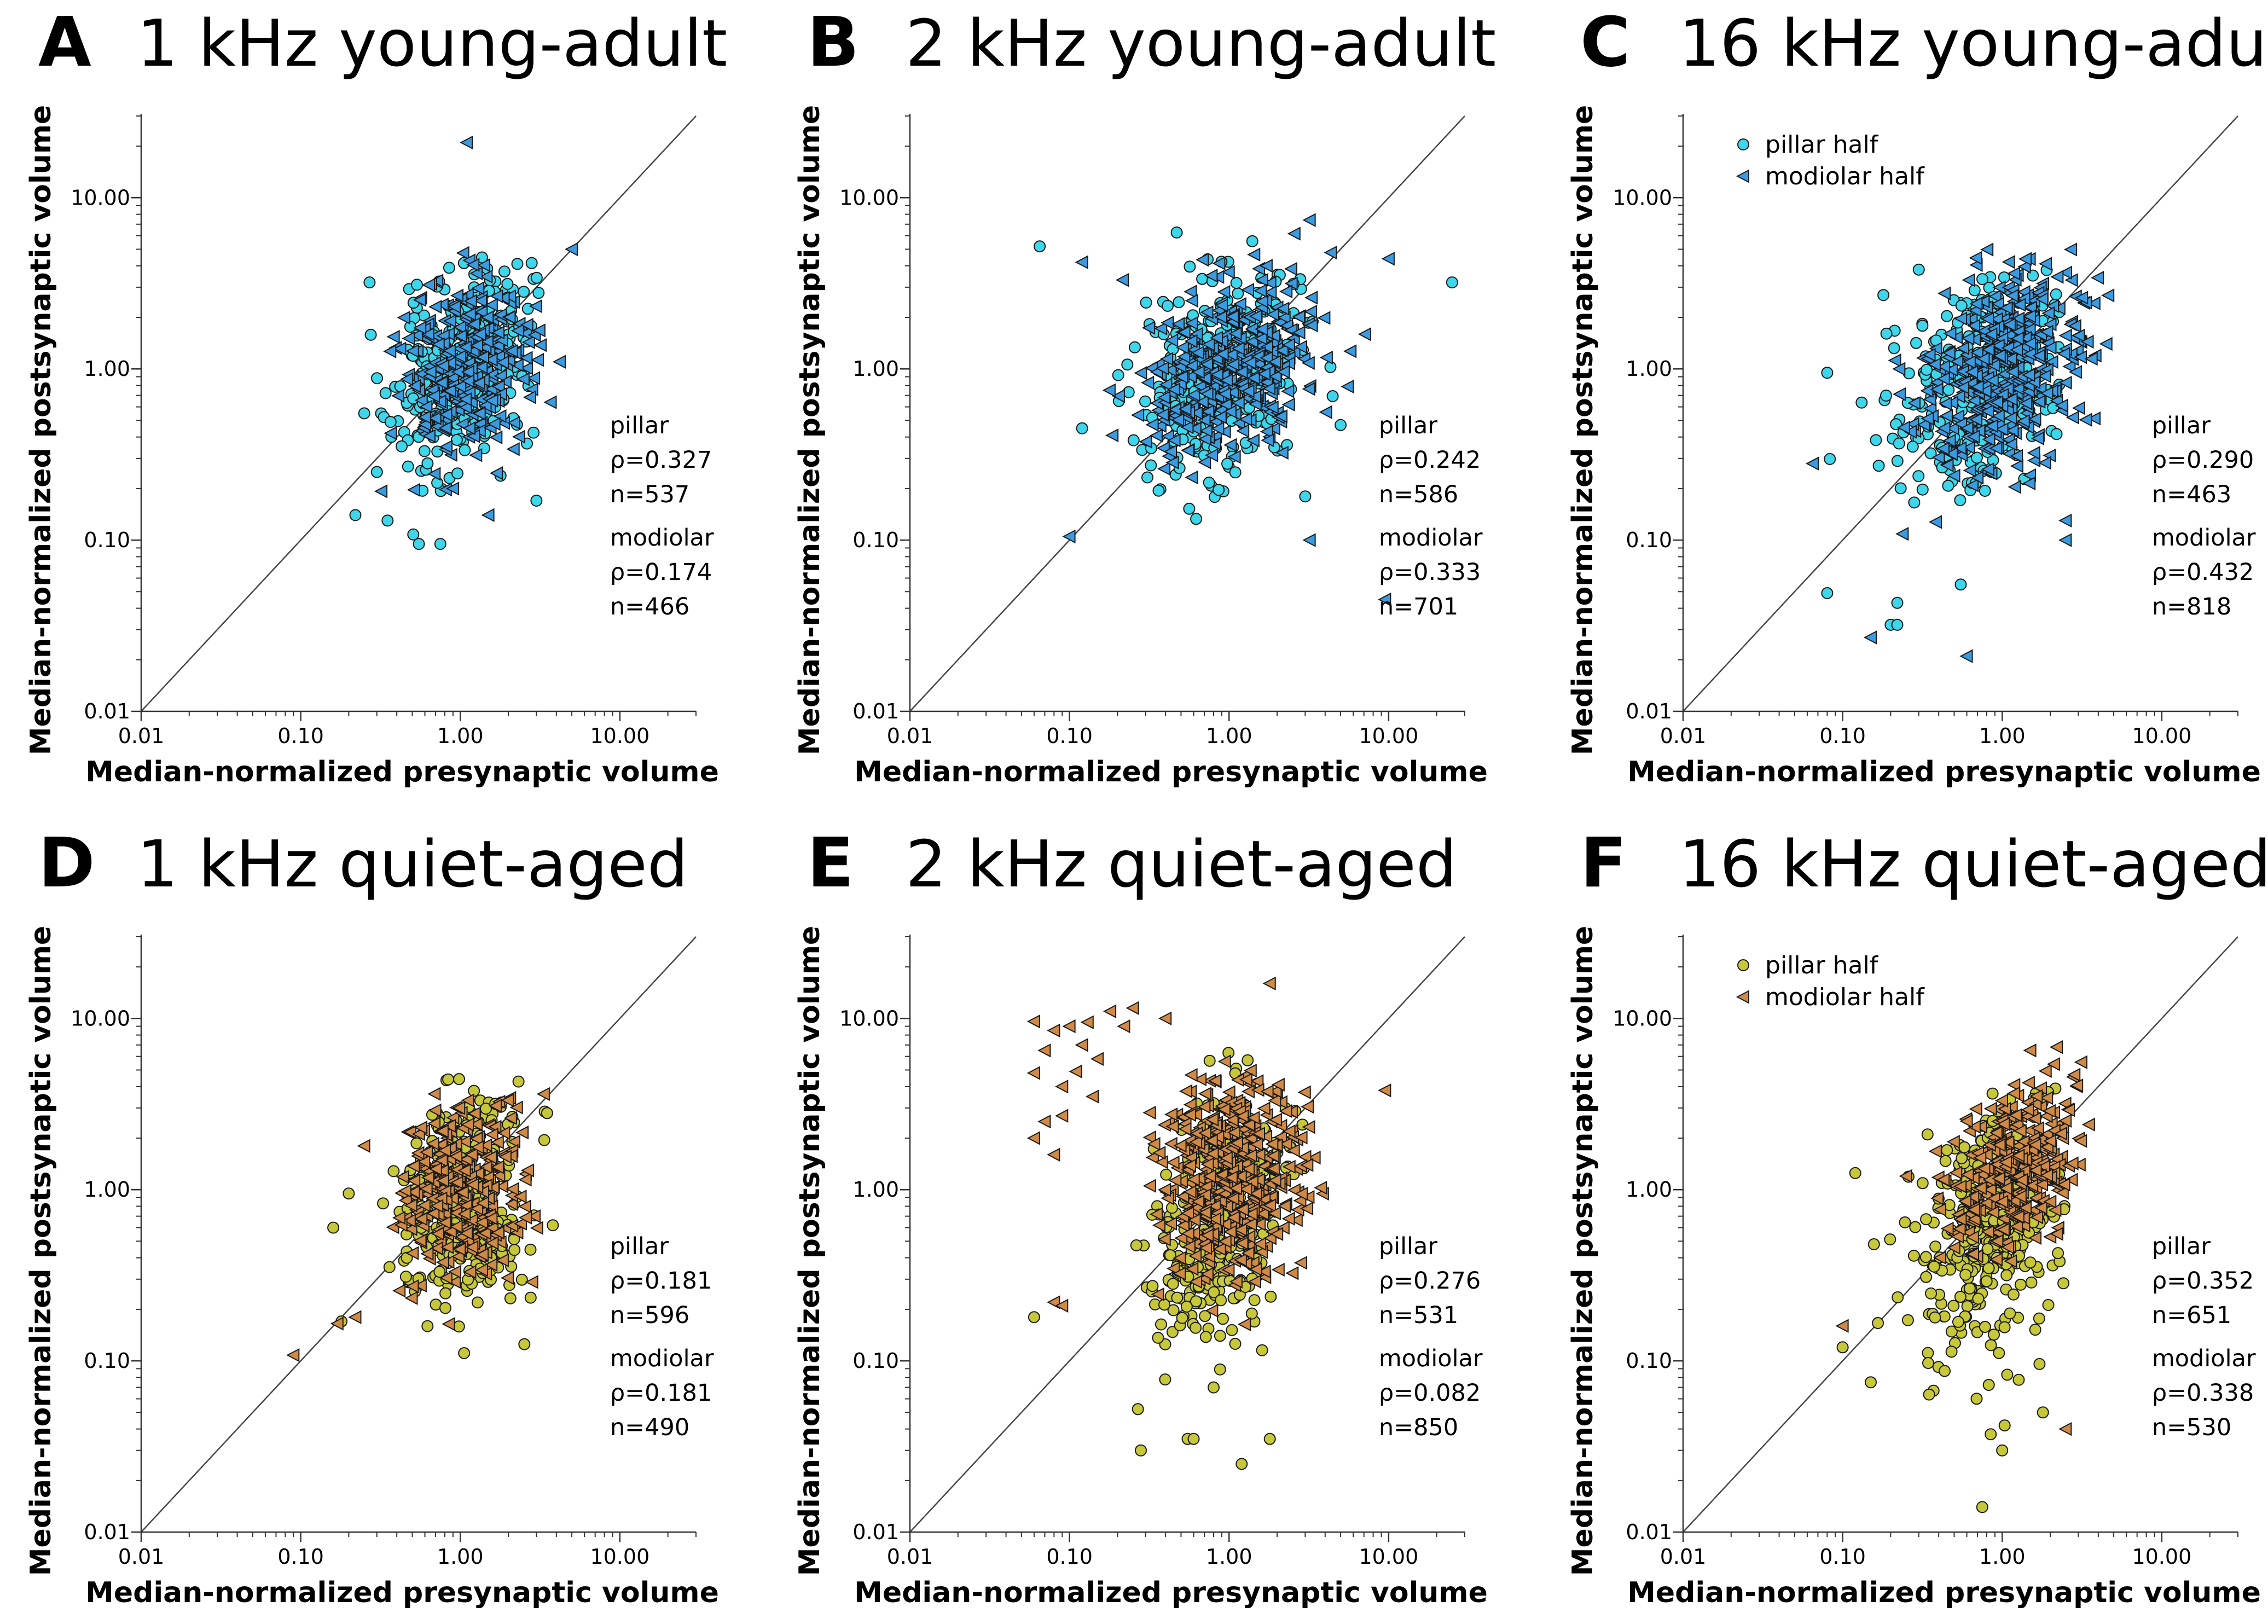  Describe the element at coordinates (869, 198) in the screenshot. I see `y-tick-label: 10.00` at that location.